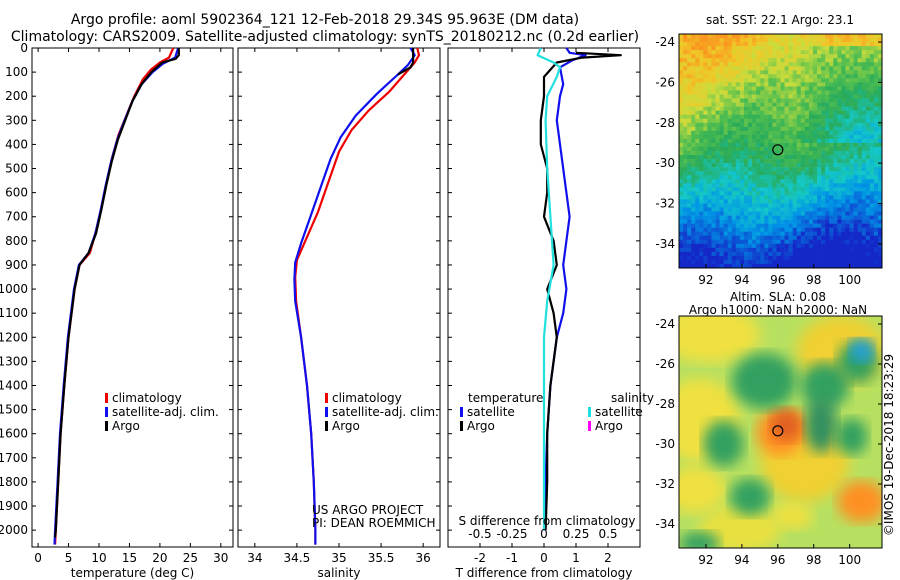 This screenshot has width=900, height=580. Describe the element at coordinates (851, 437) in the screenshot. I see `sla-anomaly-blob` at that location.